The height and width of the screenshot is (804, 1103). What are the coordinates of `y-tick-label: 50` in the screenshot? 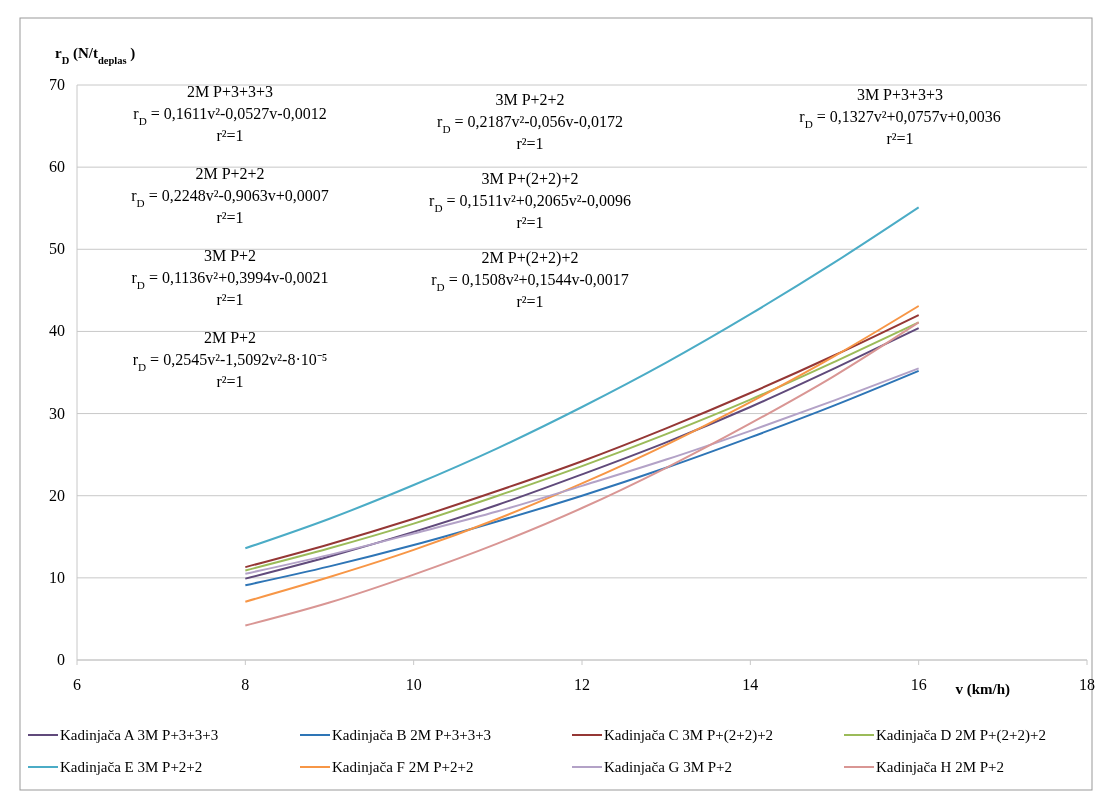 It's located at (57, 249).